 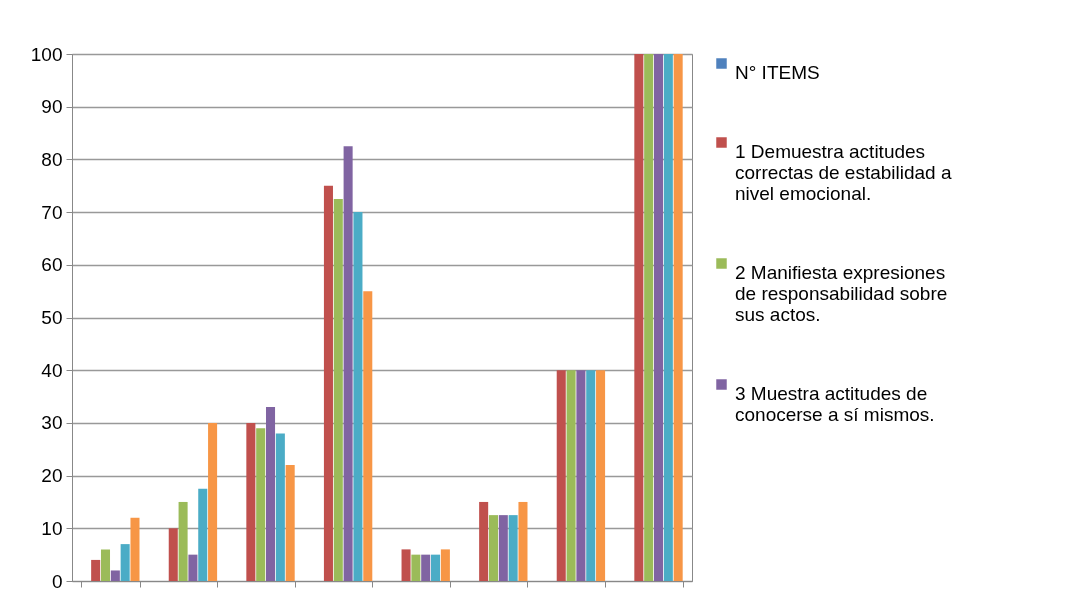 I want to click on y-tick-label: 100, so click(x=46, y=54).